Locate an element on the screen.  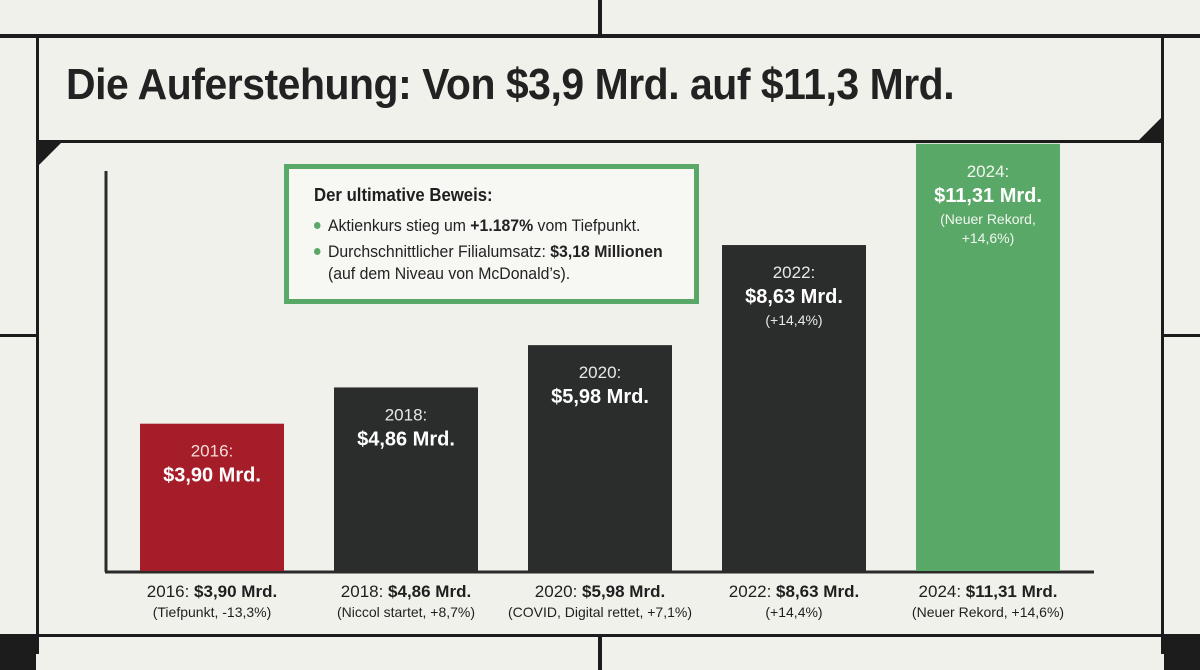
x-tick-note: (Tiefpunkt, -13,3%) is located at coordinates (212, 612).